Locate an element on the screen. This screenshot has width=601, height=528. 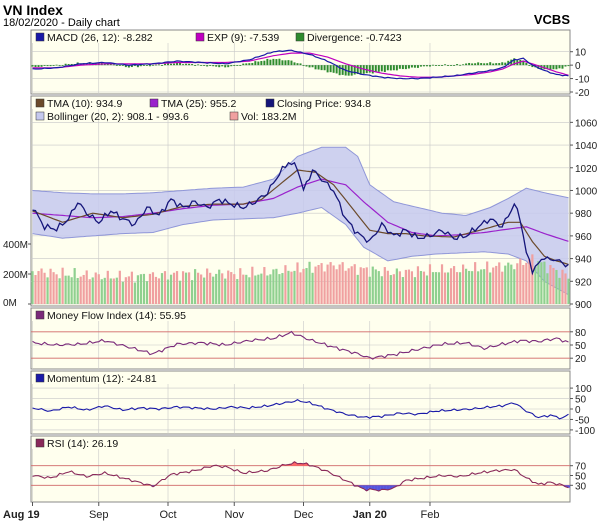
x-axis-label: Nov is located at coordinates (234, 515).